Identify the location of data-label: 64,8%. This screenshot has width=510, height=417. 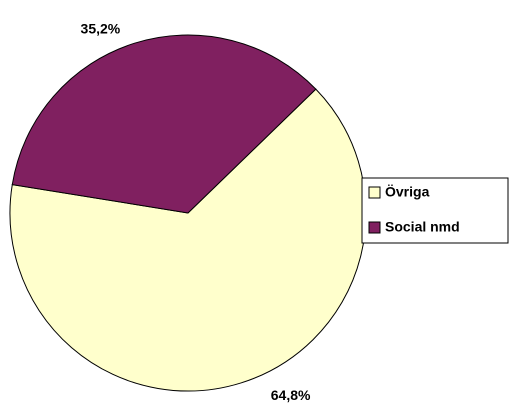
(291, 395).